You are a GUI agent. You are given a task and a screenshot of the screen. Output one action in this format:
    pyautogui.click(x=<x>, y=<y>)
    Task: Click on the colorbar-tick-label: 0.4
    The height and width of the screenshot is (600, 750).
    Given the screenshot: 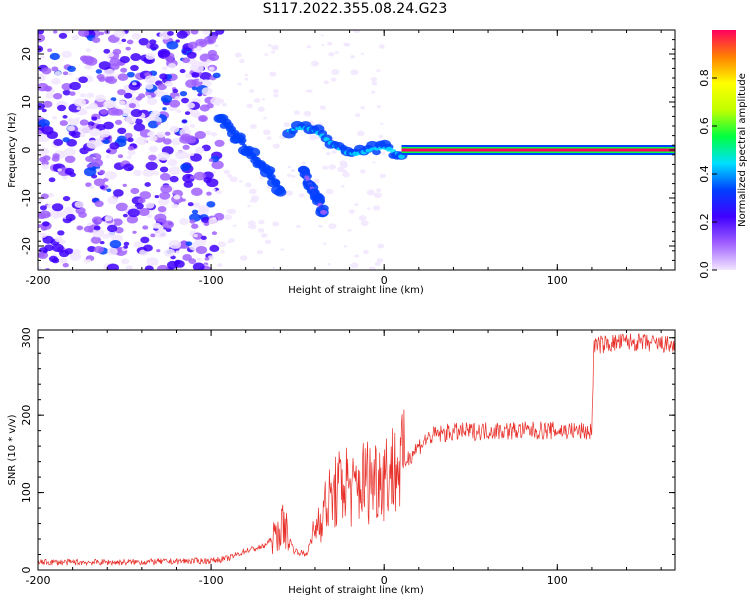 What is the action you would take?
    pyautogui.click(x=704, y=174)
    